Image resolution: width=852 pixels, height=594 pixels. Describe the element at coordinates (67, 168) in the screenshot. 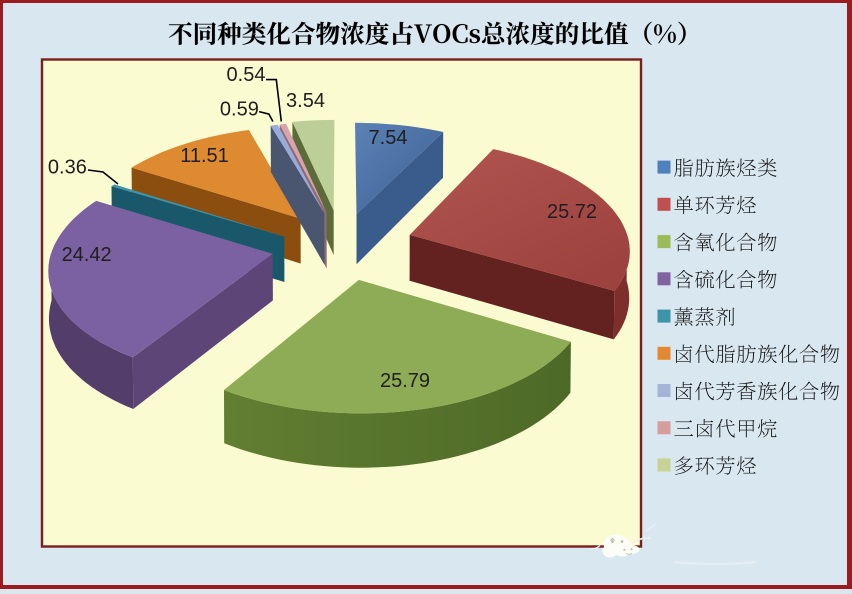

I see `svg-text: 0.36` at that location.